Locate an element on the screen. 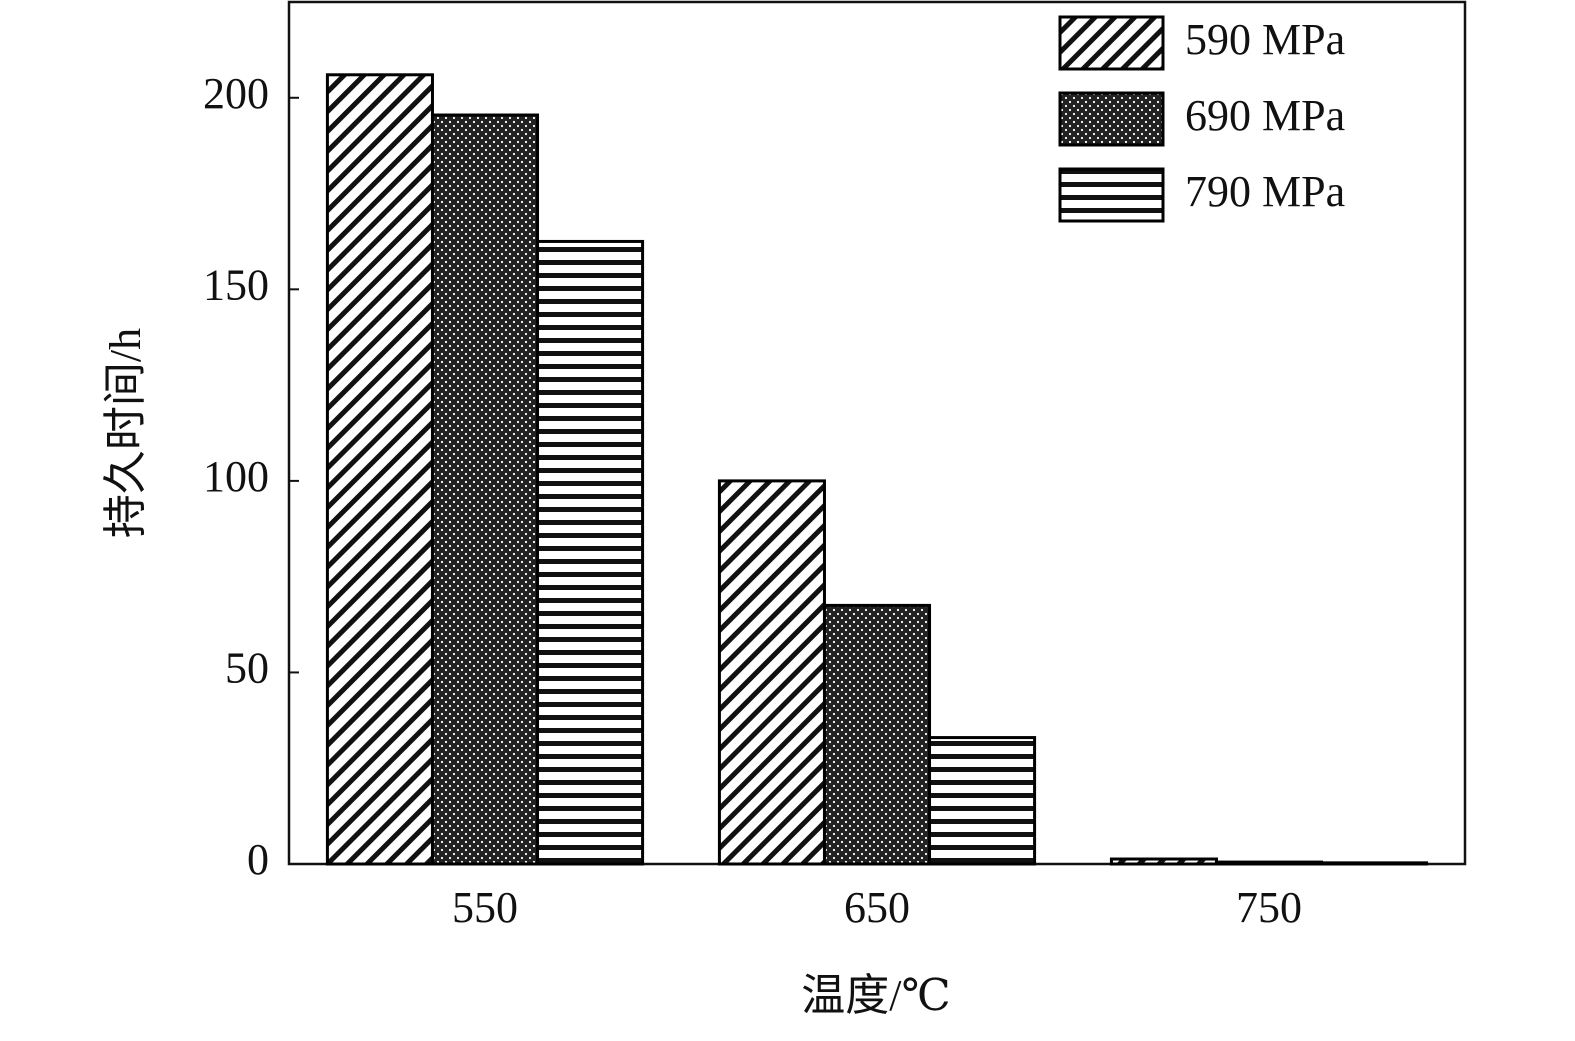 The image size is (1575, 1041). legend-label: 690 MPa is located at coordinates (1265, 115).